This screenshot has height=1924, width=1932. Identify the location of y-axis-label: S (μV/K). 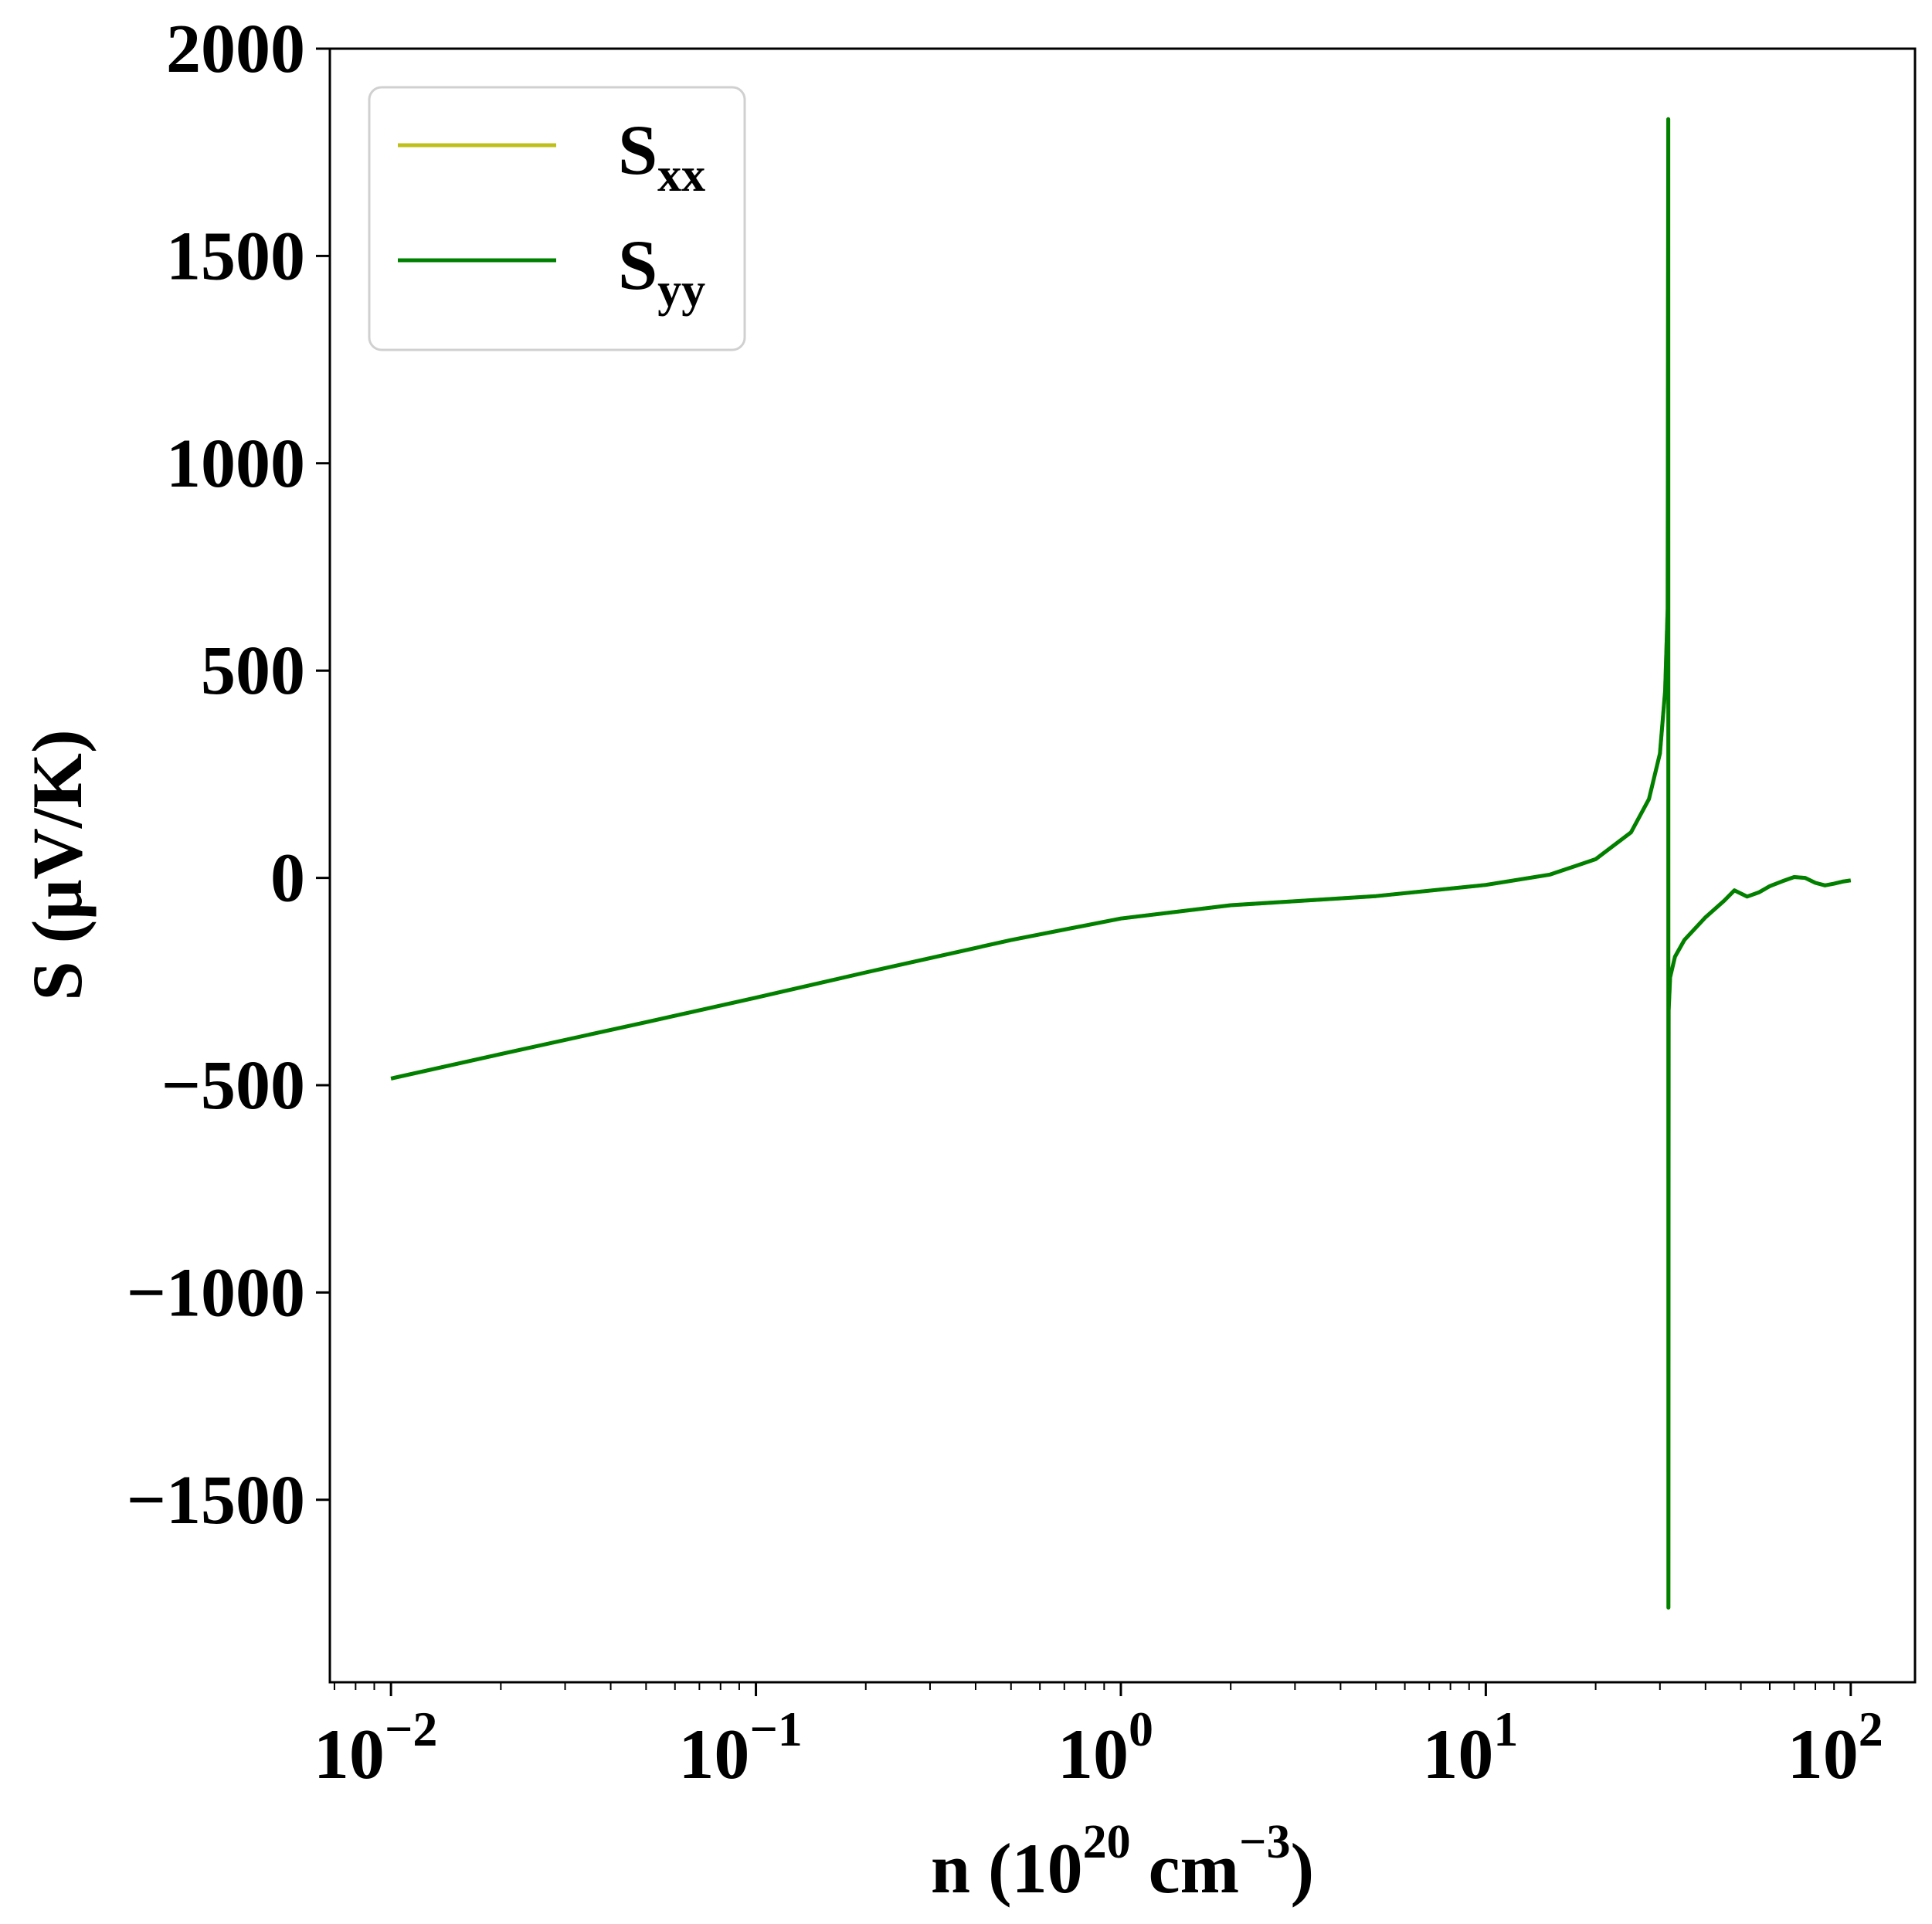
(57, 864).